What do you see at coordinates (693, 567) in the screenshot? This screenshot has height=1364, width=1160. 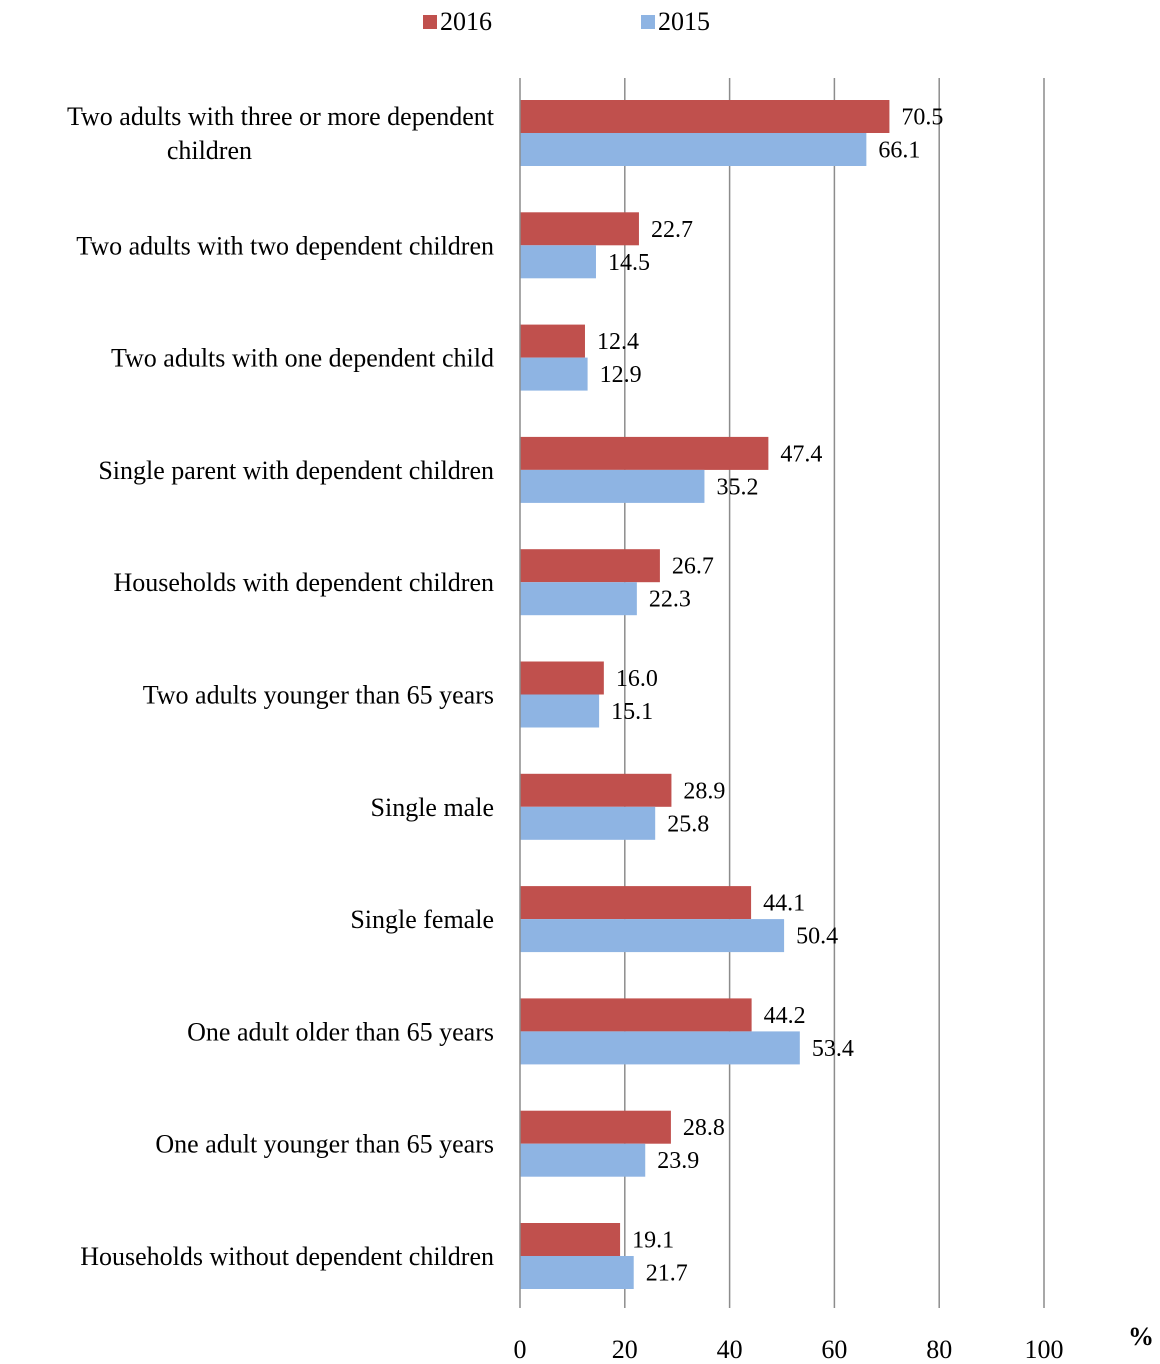 I see `data-label-2016: 26.7` at bounding box center [693, 567].